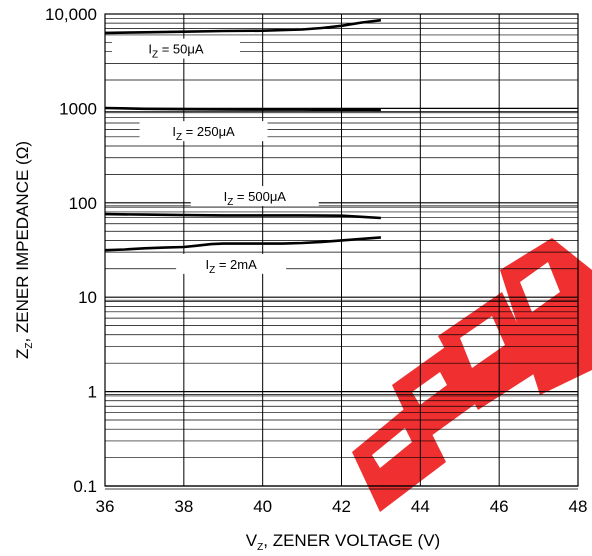  What do you see at coordinates (262, 506) in the screenshot?
I see `x-tick-label-2: 40` at bounding box center [262, 506].